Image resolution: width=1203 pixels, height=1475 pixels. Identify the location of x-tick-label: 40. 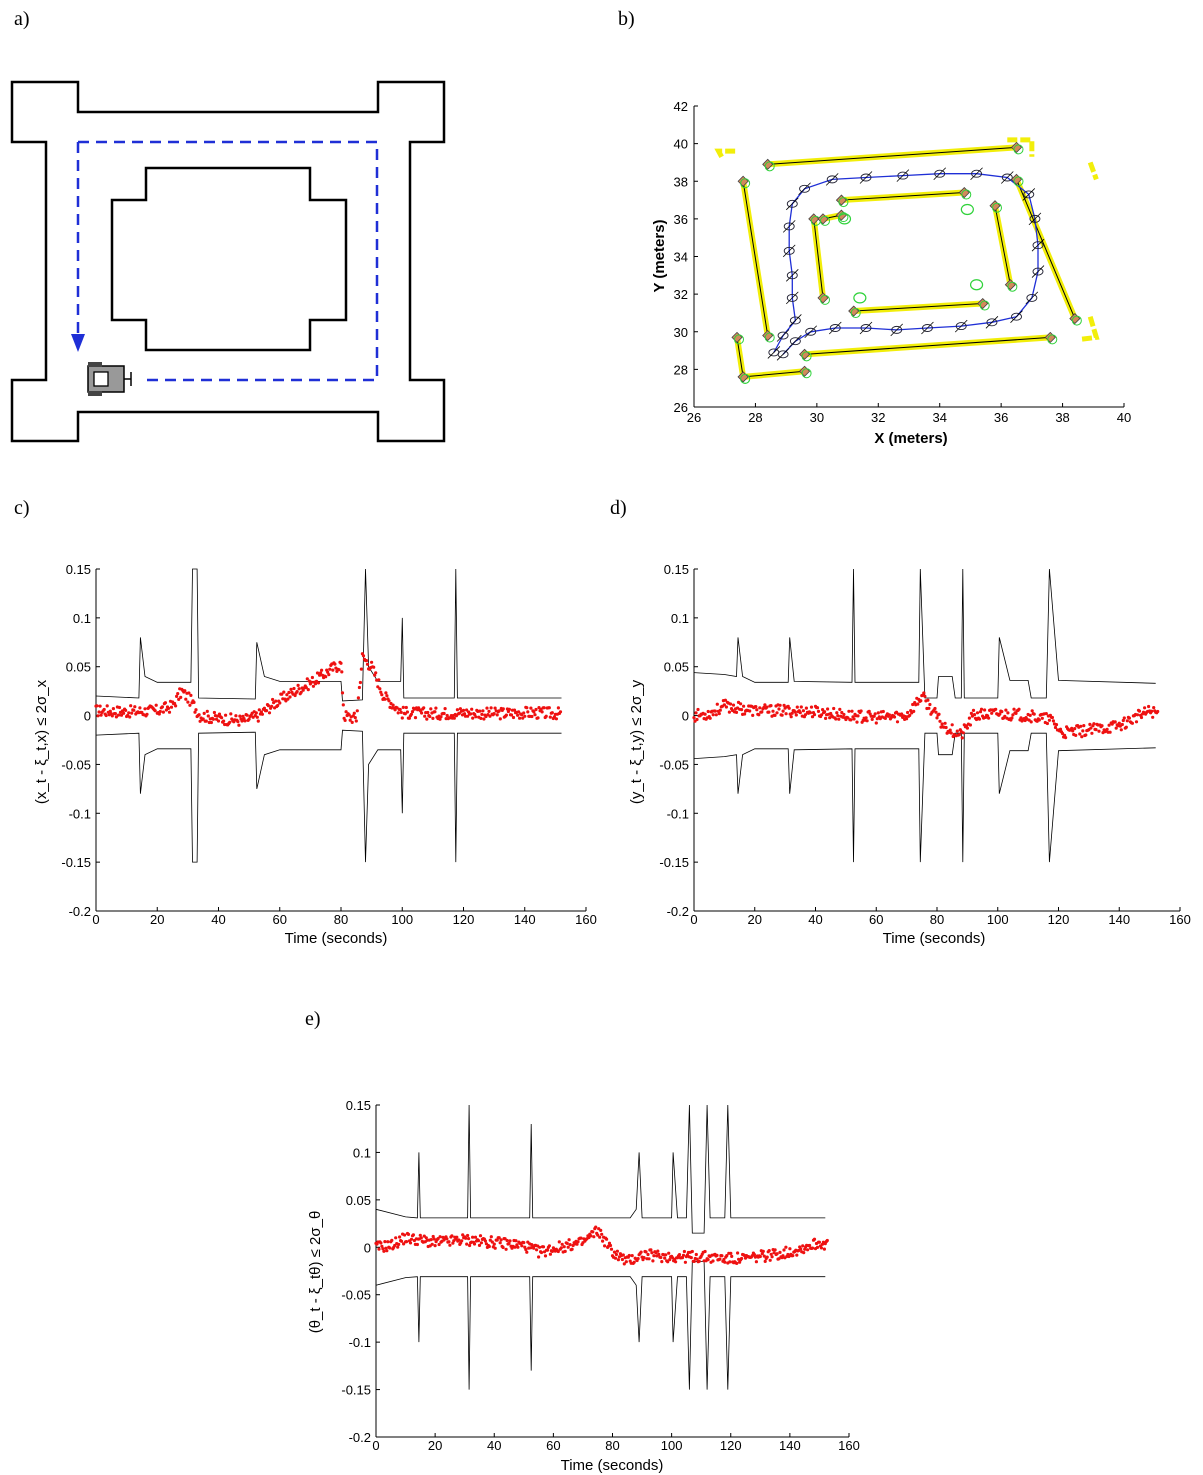
(1124, 417).